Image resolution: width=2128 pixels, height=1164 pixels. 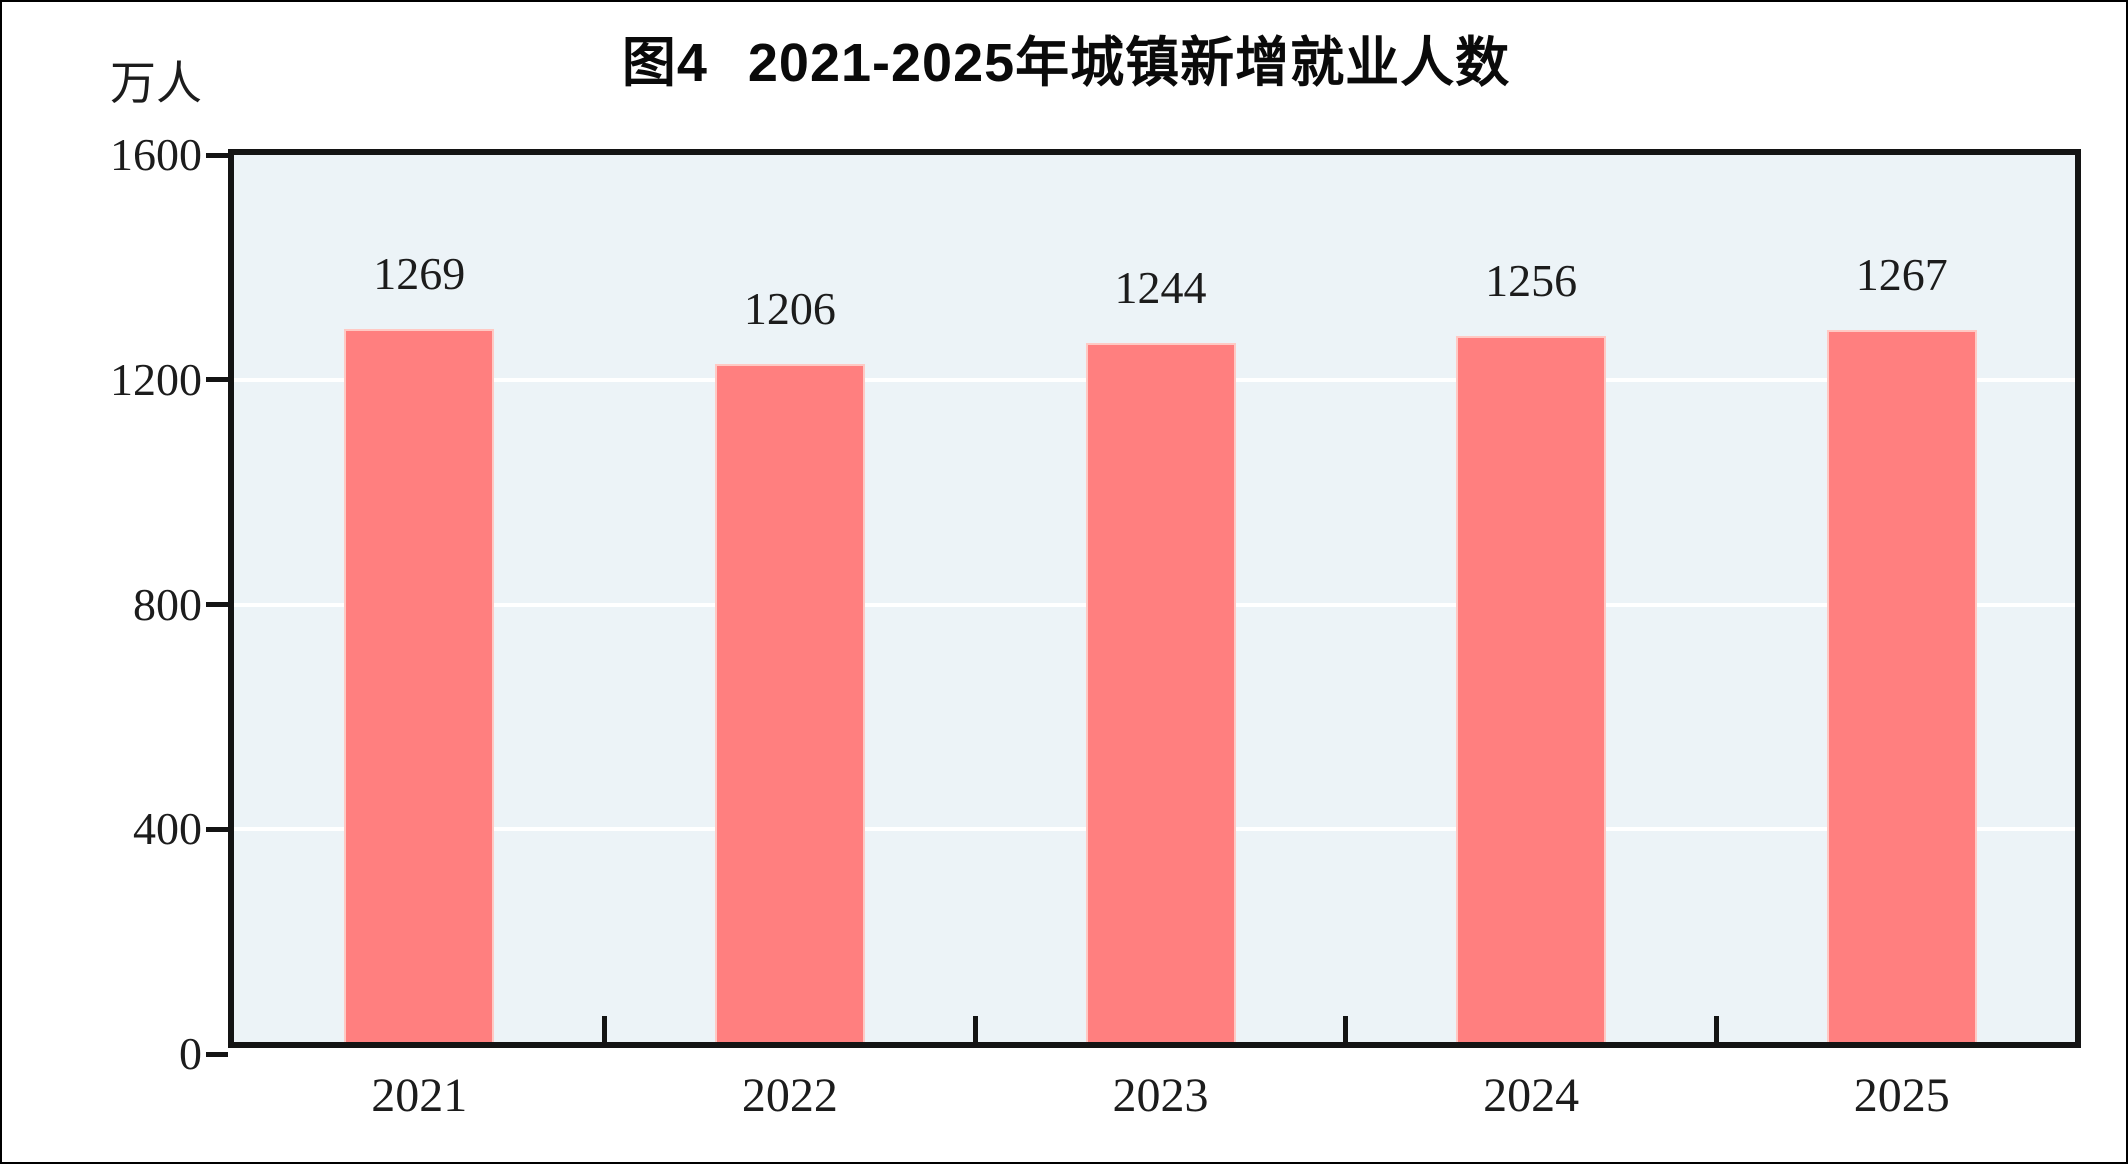 I want to click on bar-2023, so click(x=1160, y=692).